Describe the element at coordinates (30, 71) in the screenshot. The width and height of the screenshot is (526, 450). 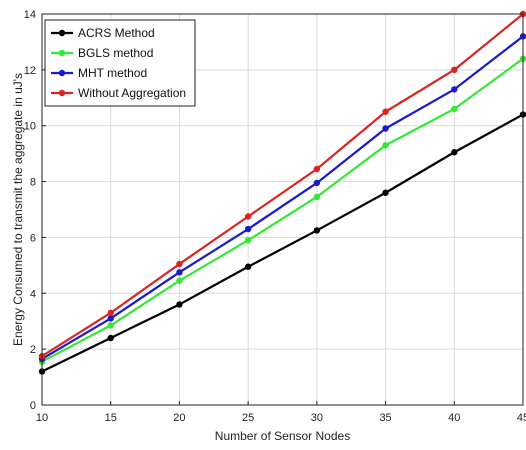
I see `y-tick-label: 12` at that location.